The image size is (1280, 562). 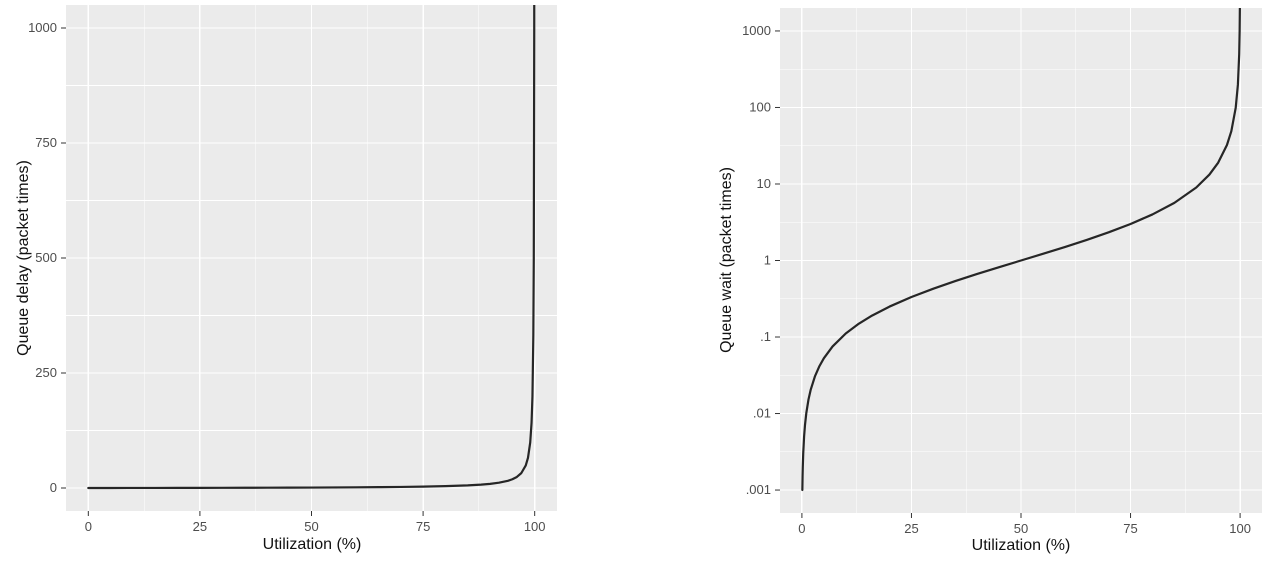 What do you see at coordinates (767, 260) in the screenshot?
I see `y-tick-label: 1` at bounding box center [767, 260].